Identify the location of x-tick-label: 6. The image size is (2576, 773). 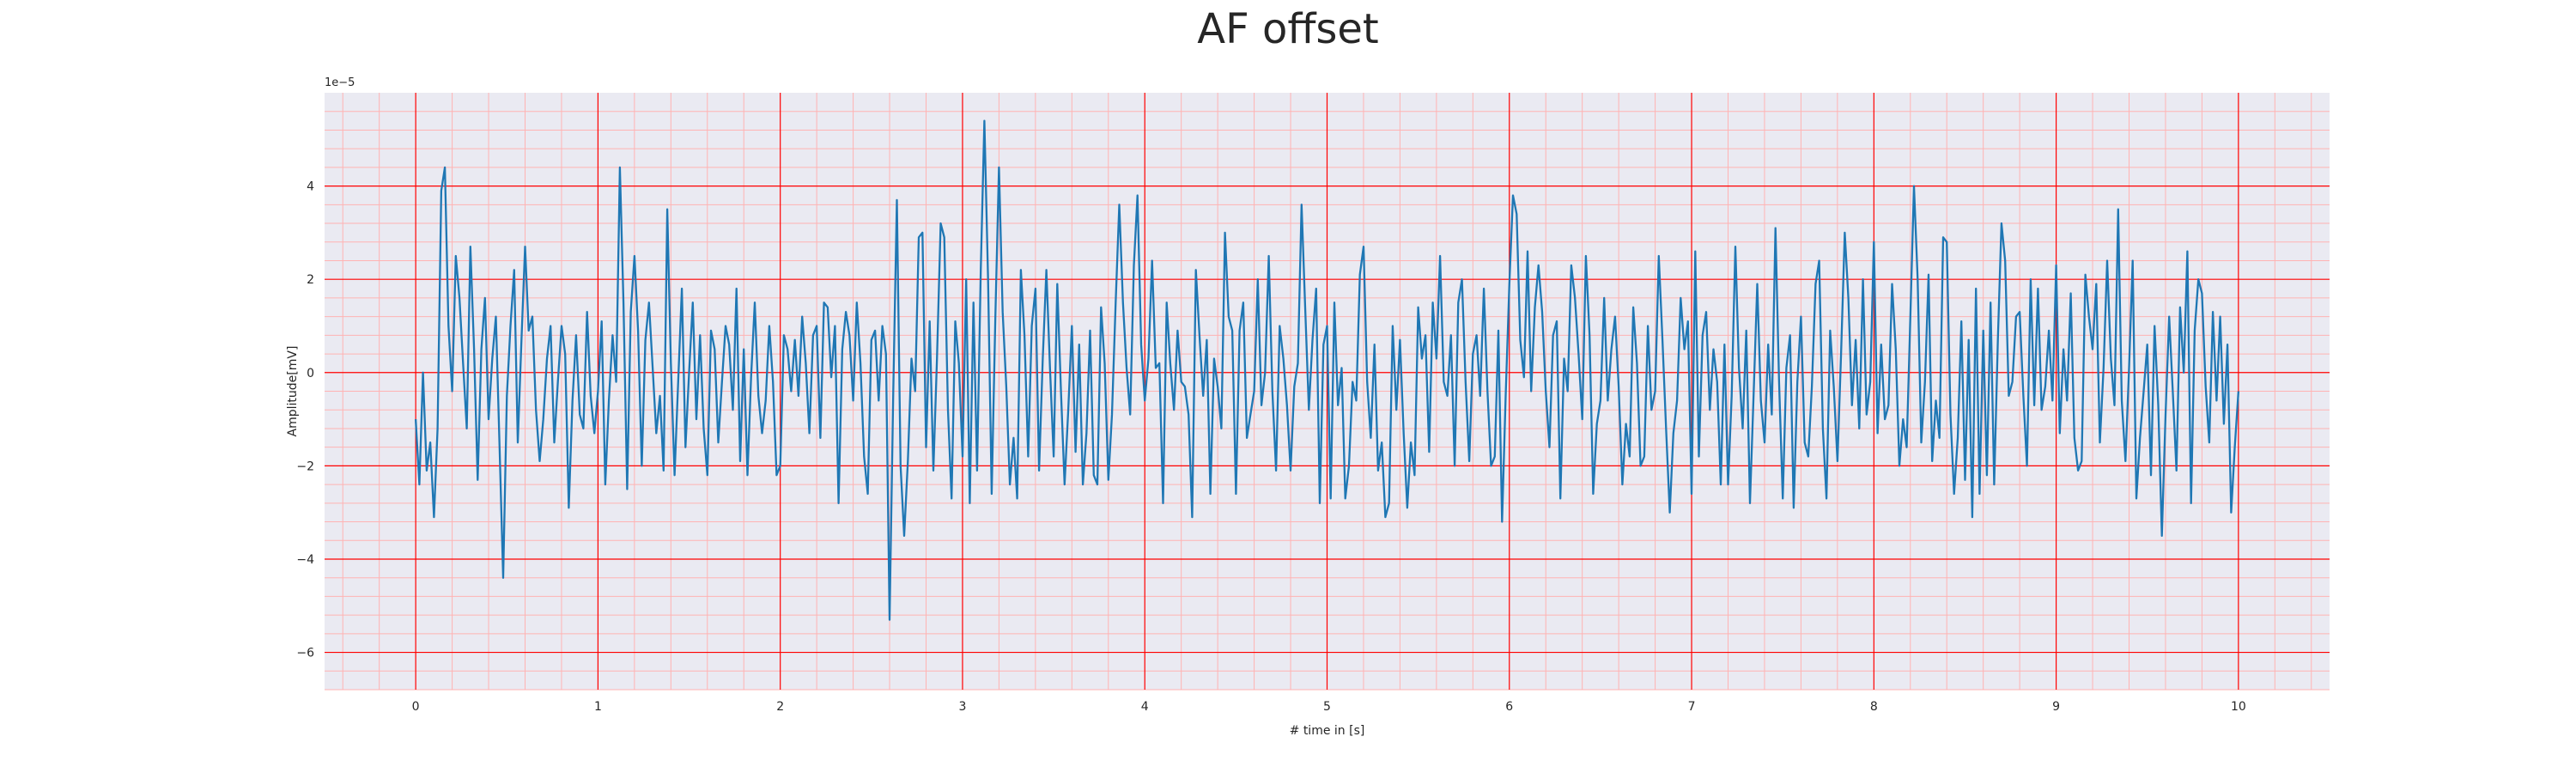
(1509, 707).